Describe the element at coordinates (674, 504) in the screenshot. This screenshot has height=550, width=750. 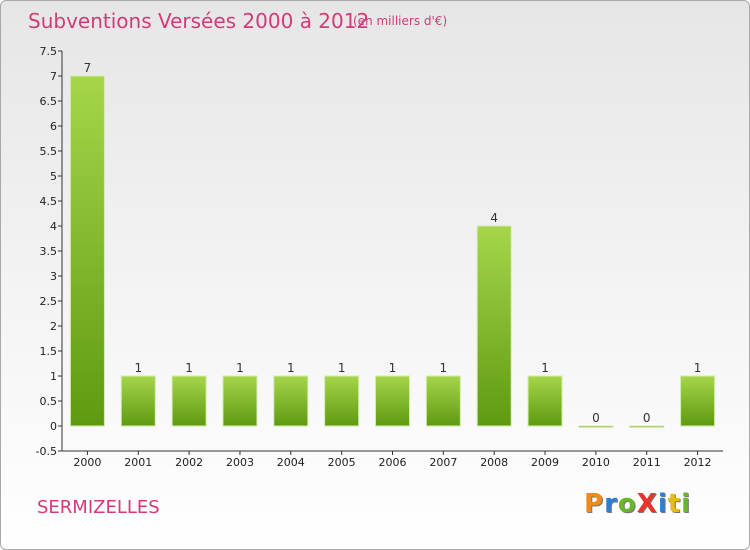
I see `logo-letter: t` at that location.